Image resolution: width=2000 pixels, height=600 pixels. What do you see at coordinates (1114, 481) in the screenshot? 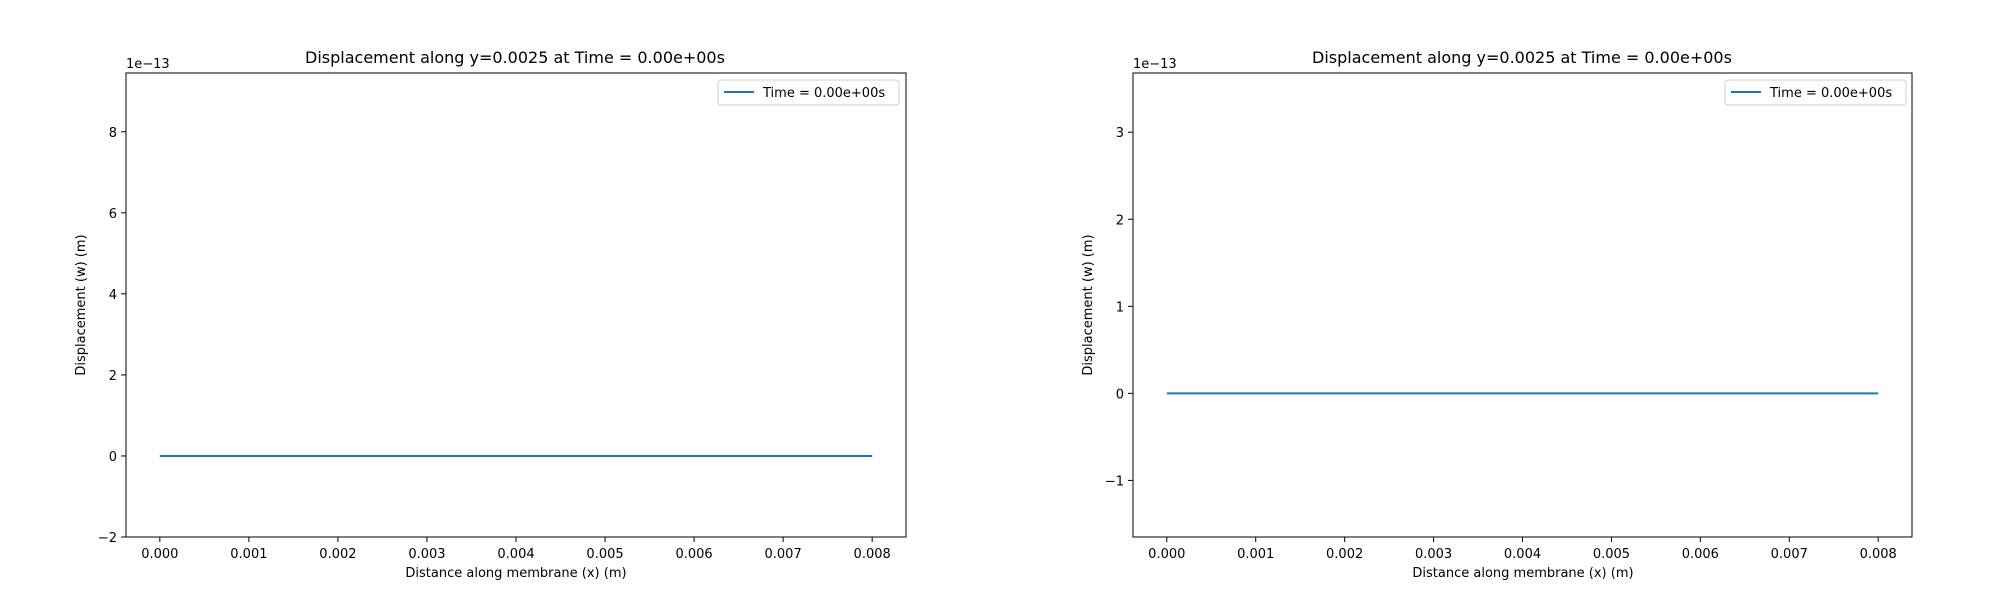
I see `y-tick-label: −1` at bounding box center [1114, 481].